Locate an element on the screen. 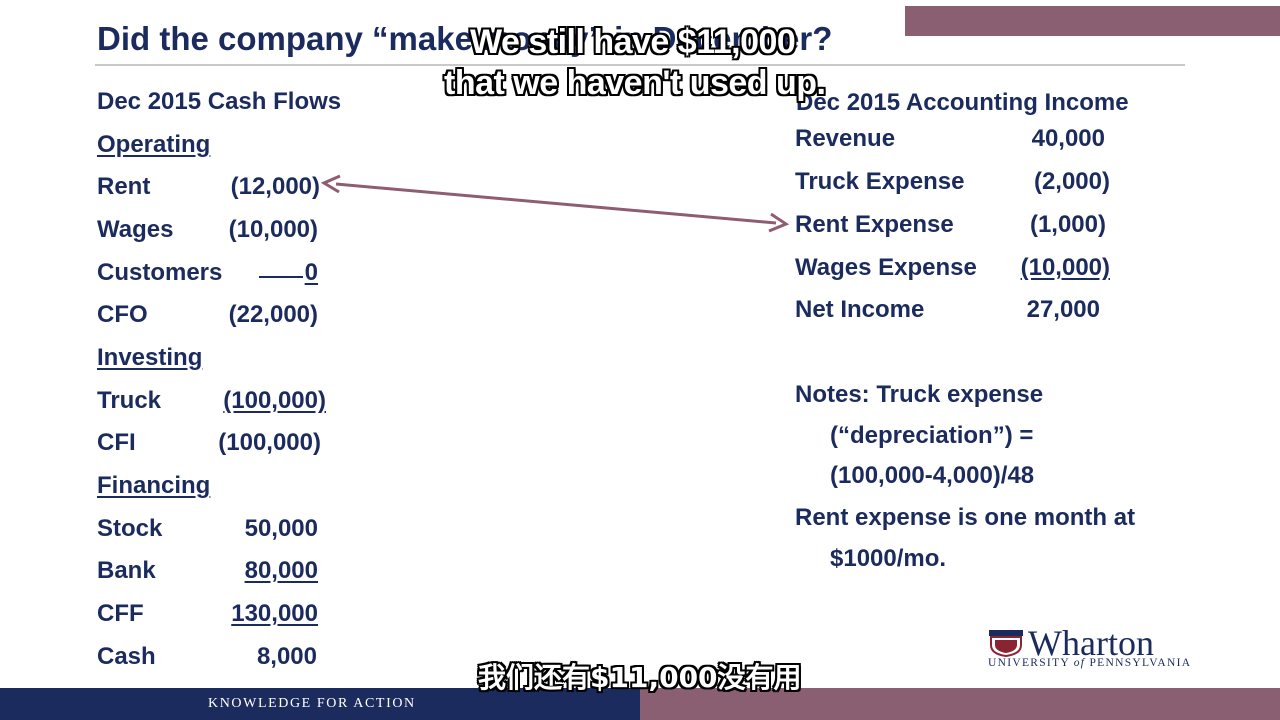  notes-line-4: Rent expense is one month at is located at coordinates (965, 517).